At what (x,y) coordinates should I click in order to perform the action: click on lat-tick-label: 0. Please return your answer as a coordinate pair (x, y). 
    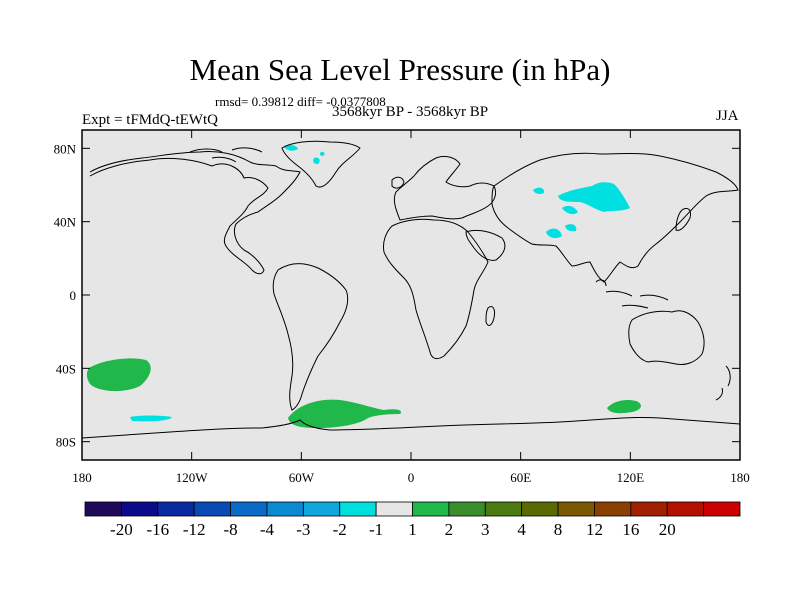
    Looking at the image, I should click on (73, 295).